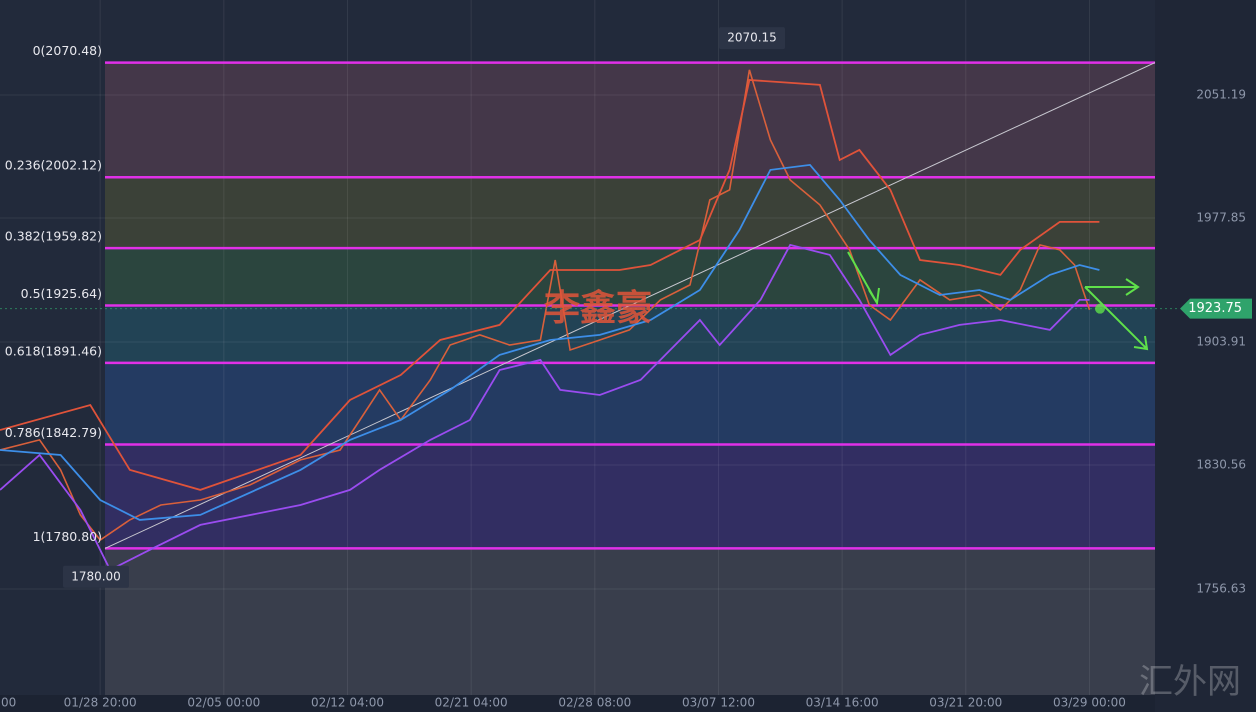 Image resolution: width=1256 pixels, height=712 pixels. What do you see at coordinates (67, 50) in the screenshot?
I see `fib-label: 0(2070.48)` at bounding box center [67, 50].